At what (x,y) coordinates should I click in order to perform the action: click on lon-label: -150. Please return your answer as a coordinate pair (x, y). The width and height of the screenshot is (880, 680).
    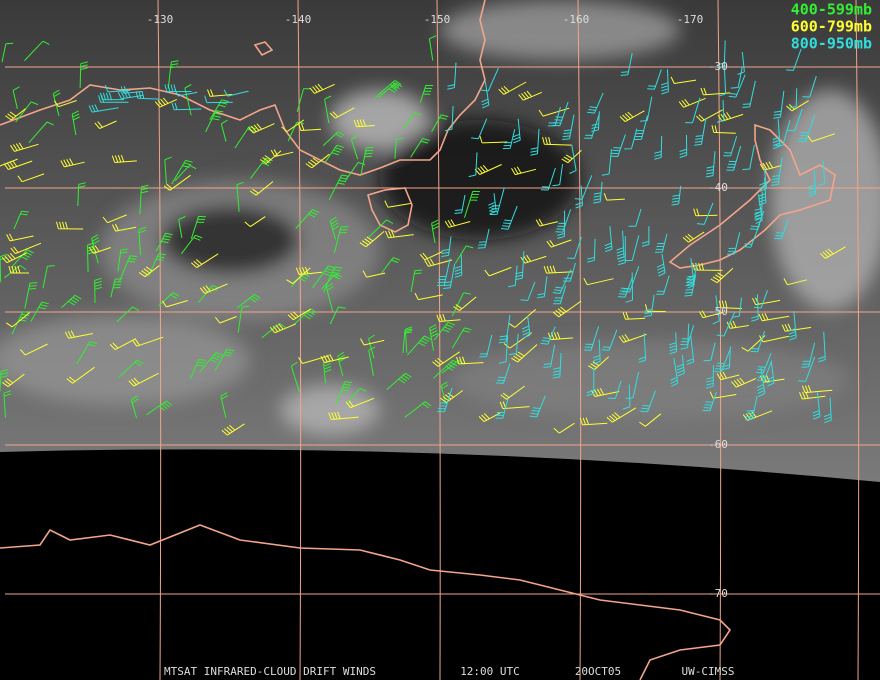
    Looking at the image, I should click on (437, 19).